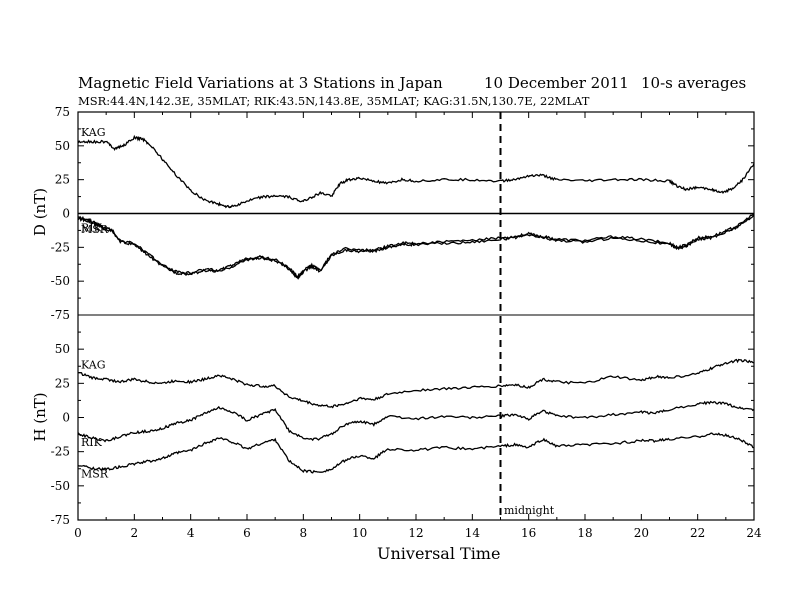  What do you see at coordinates (693, 83) in the screenshot?
I see `chart-averaging: 10-s averages` at bounding box center [693, 83].